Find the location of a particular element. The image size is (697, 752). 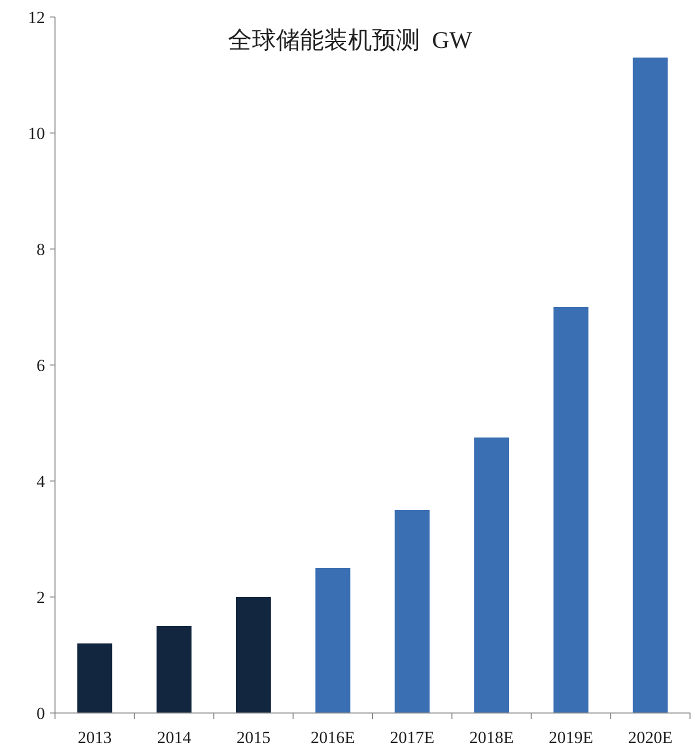

chart-title: 全球储能装机预测 GW is located at coordinates (350, 41).